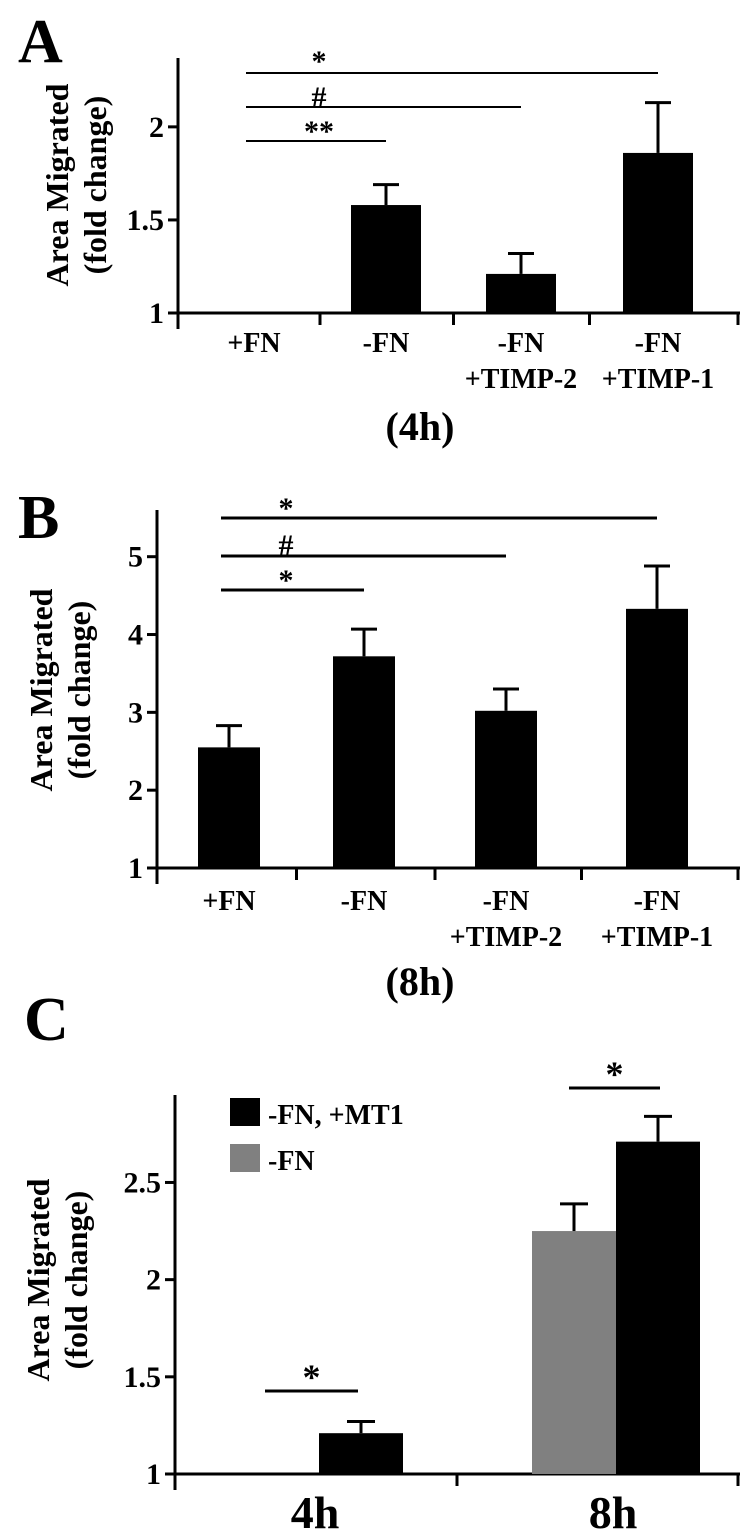 The height and width of the screenshot is (1538, 754). I want to click on panel-a-category-label: +FN, so click(253, 343).